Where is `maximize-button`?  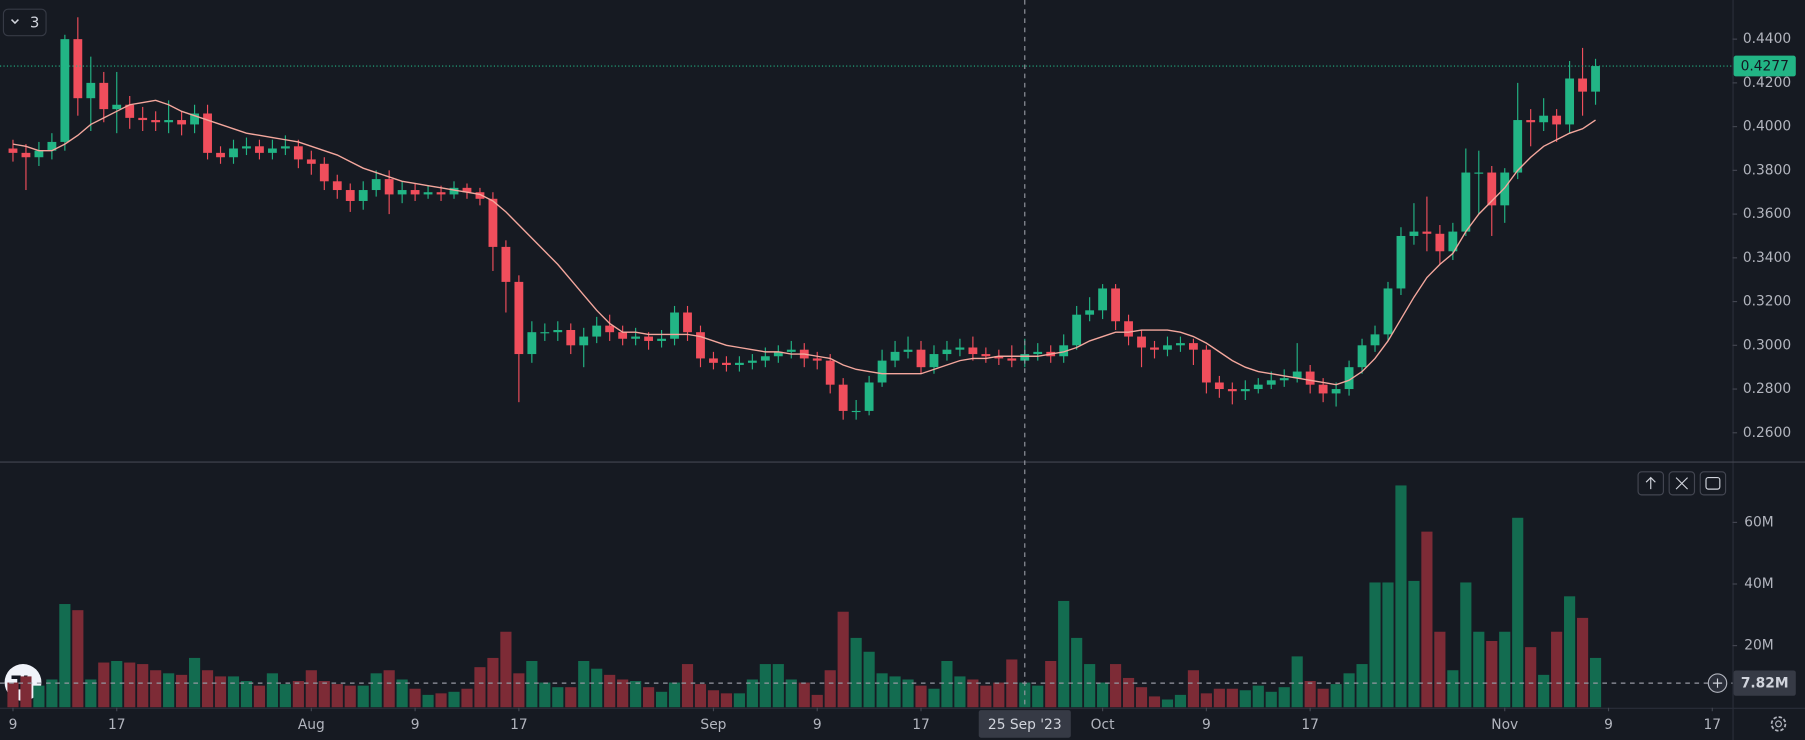
maximize-button is located at coordinates (1713, 483).